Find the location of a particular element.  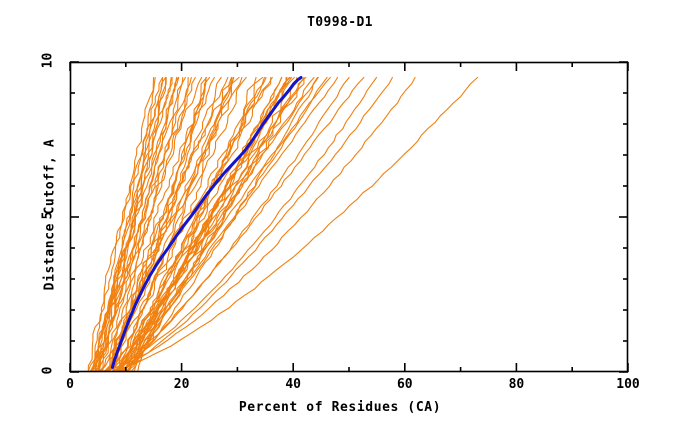

y-tick-label: 5 is located at coordinates (48, 215).